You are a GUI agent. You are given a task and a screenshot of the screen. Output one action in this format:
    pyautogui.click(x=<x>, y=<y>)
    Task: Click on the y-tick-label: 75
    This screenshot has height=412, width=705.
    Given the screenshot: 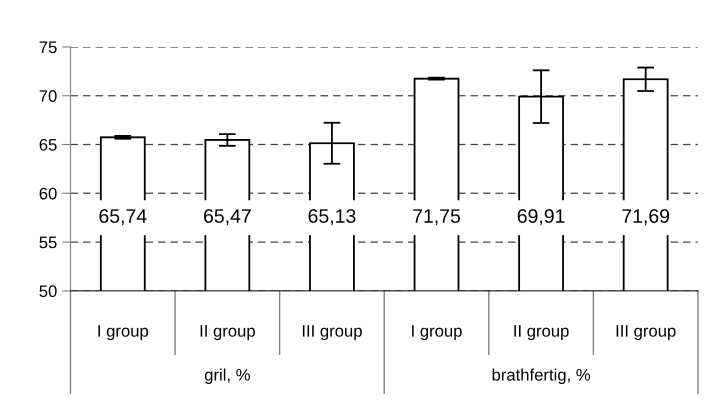 What is the action you would take?
    pyautogui.click(x=48, y=48)
    